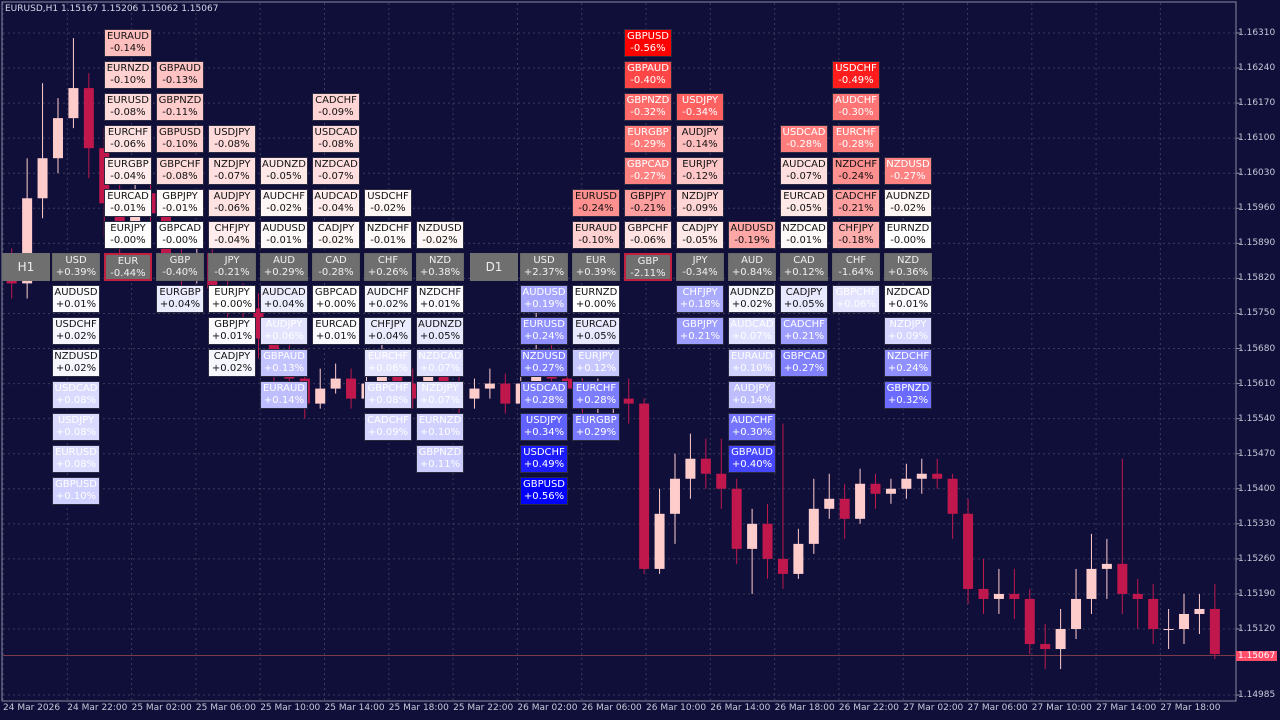 This screenshot has height=720, width=1280. I want to click on pair-cell-audnzd: AUDNZD +0.05%, so click(440, 331).